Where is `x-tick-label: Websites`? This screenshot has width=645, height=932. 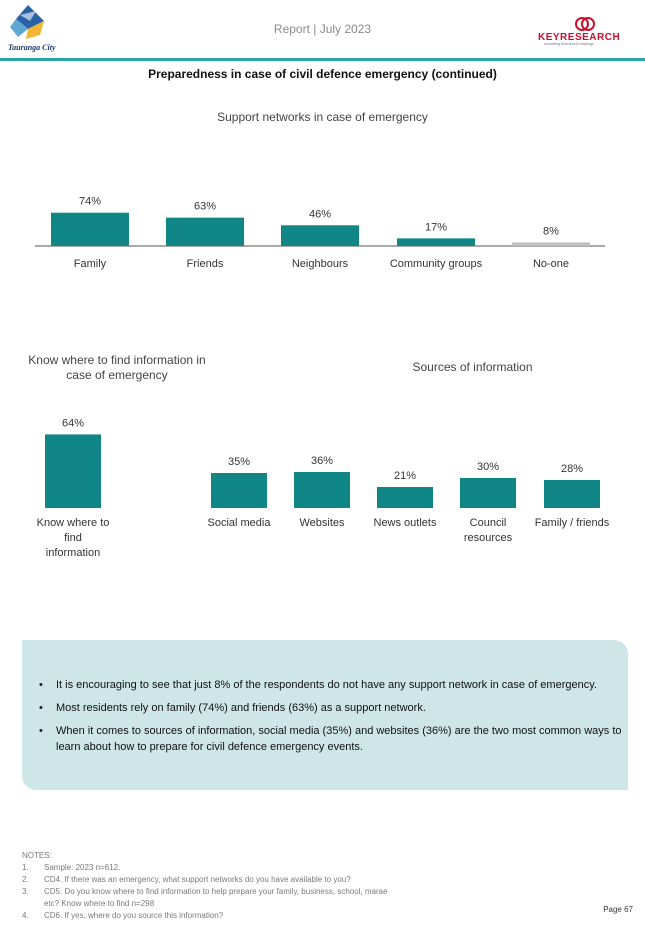
x-tick-label: Websites is located at coordinates (322, 523).